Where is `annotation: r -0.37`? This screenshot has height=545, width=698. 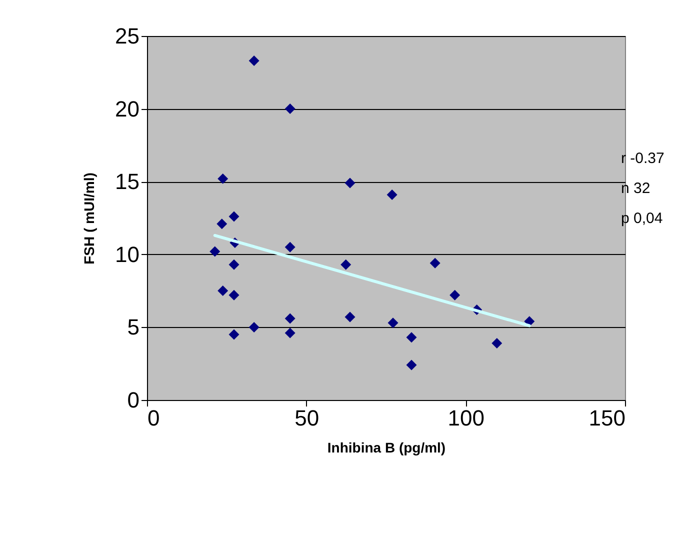 annotation: r -0.37 is located at coordinates (642, 158).